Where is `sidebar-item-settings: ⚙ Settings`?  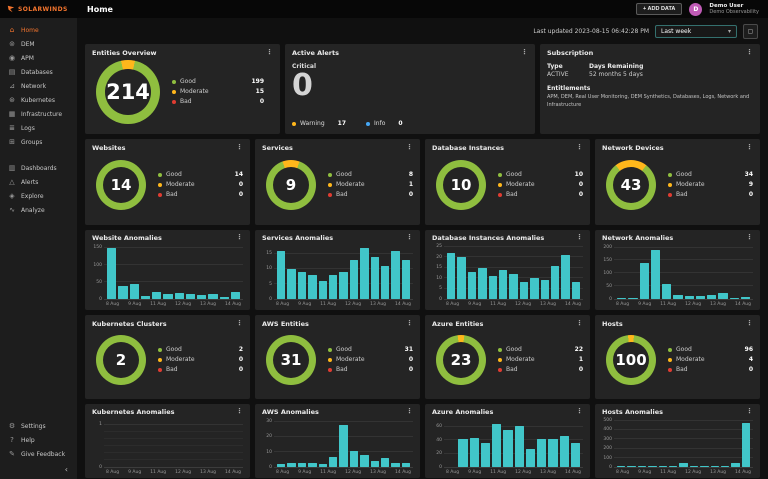
sidebar-item-settings: ⚙ Settings is located at coordinates (38, 426).